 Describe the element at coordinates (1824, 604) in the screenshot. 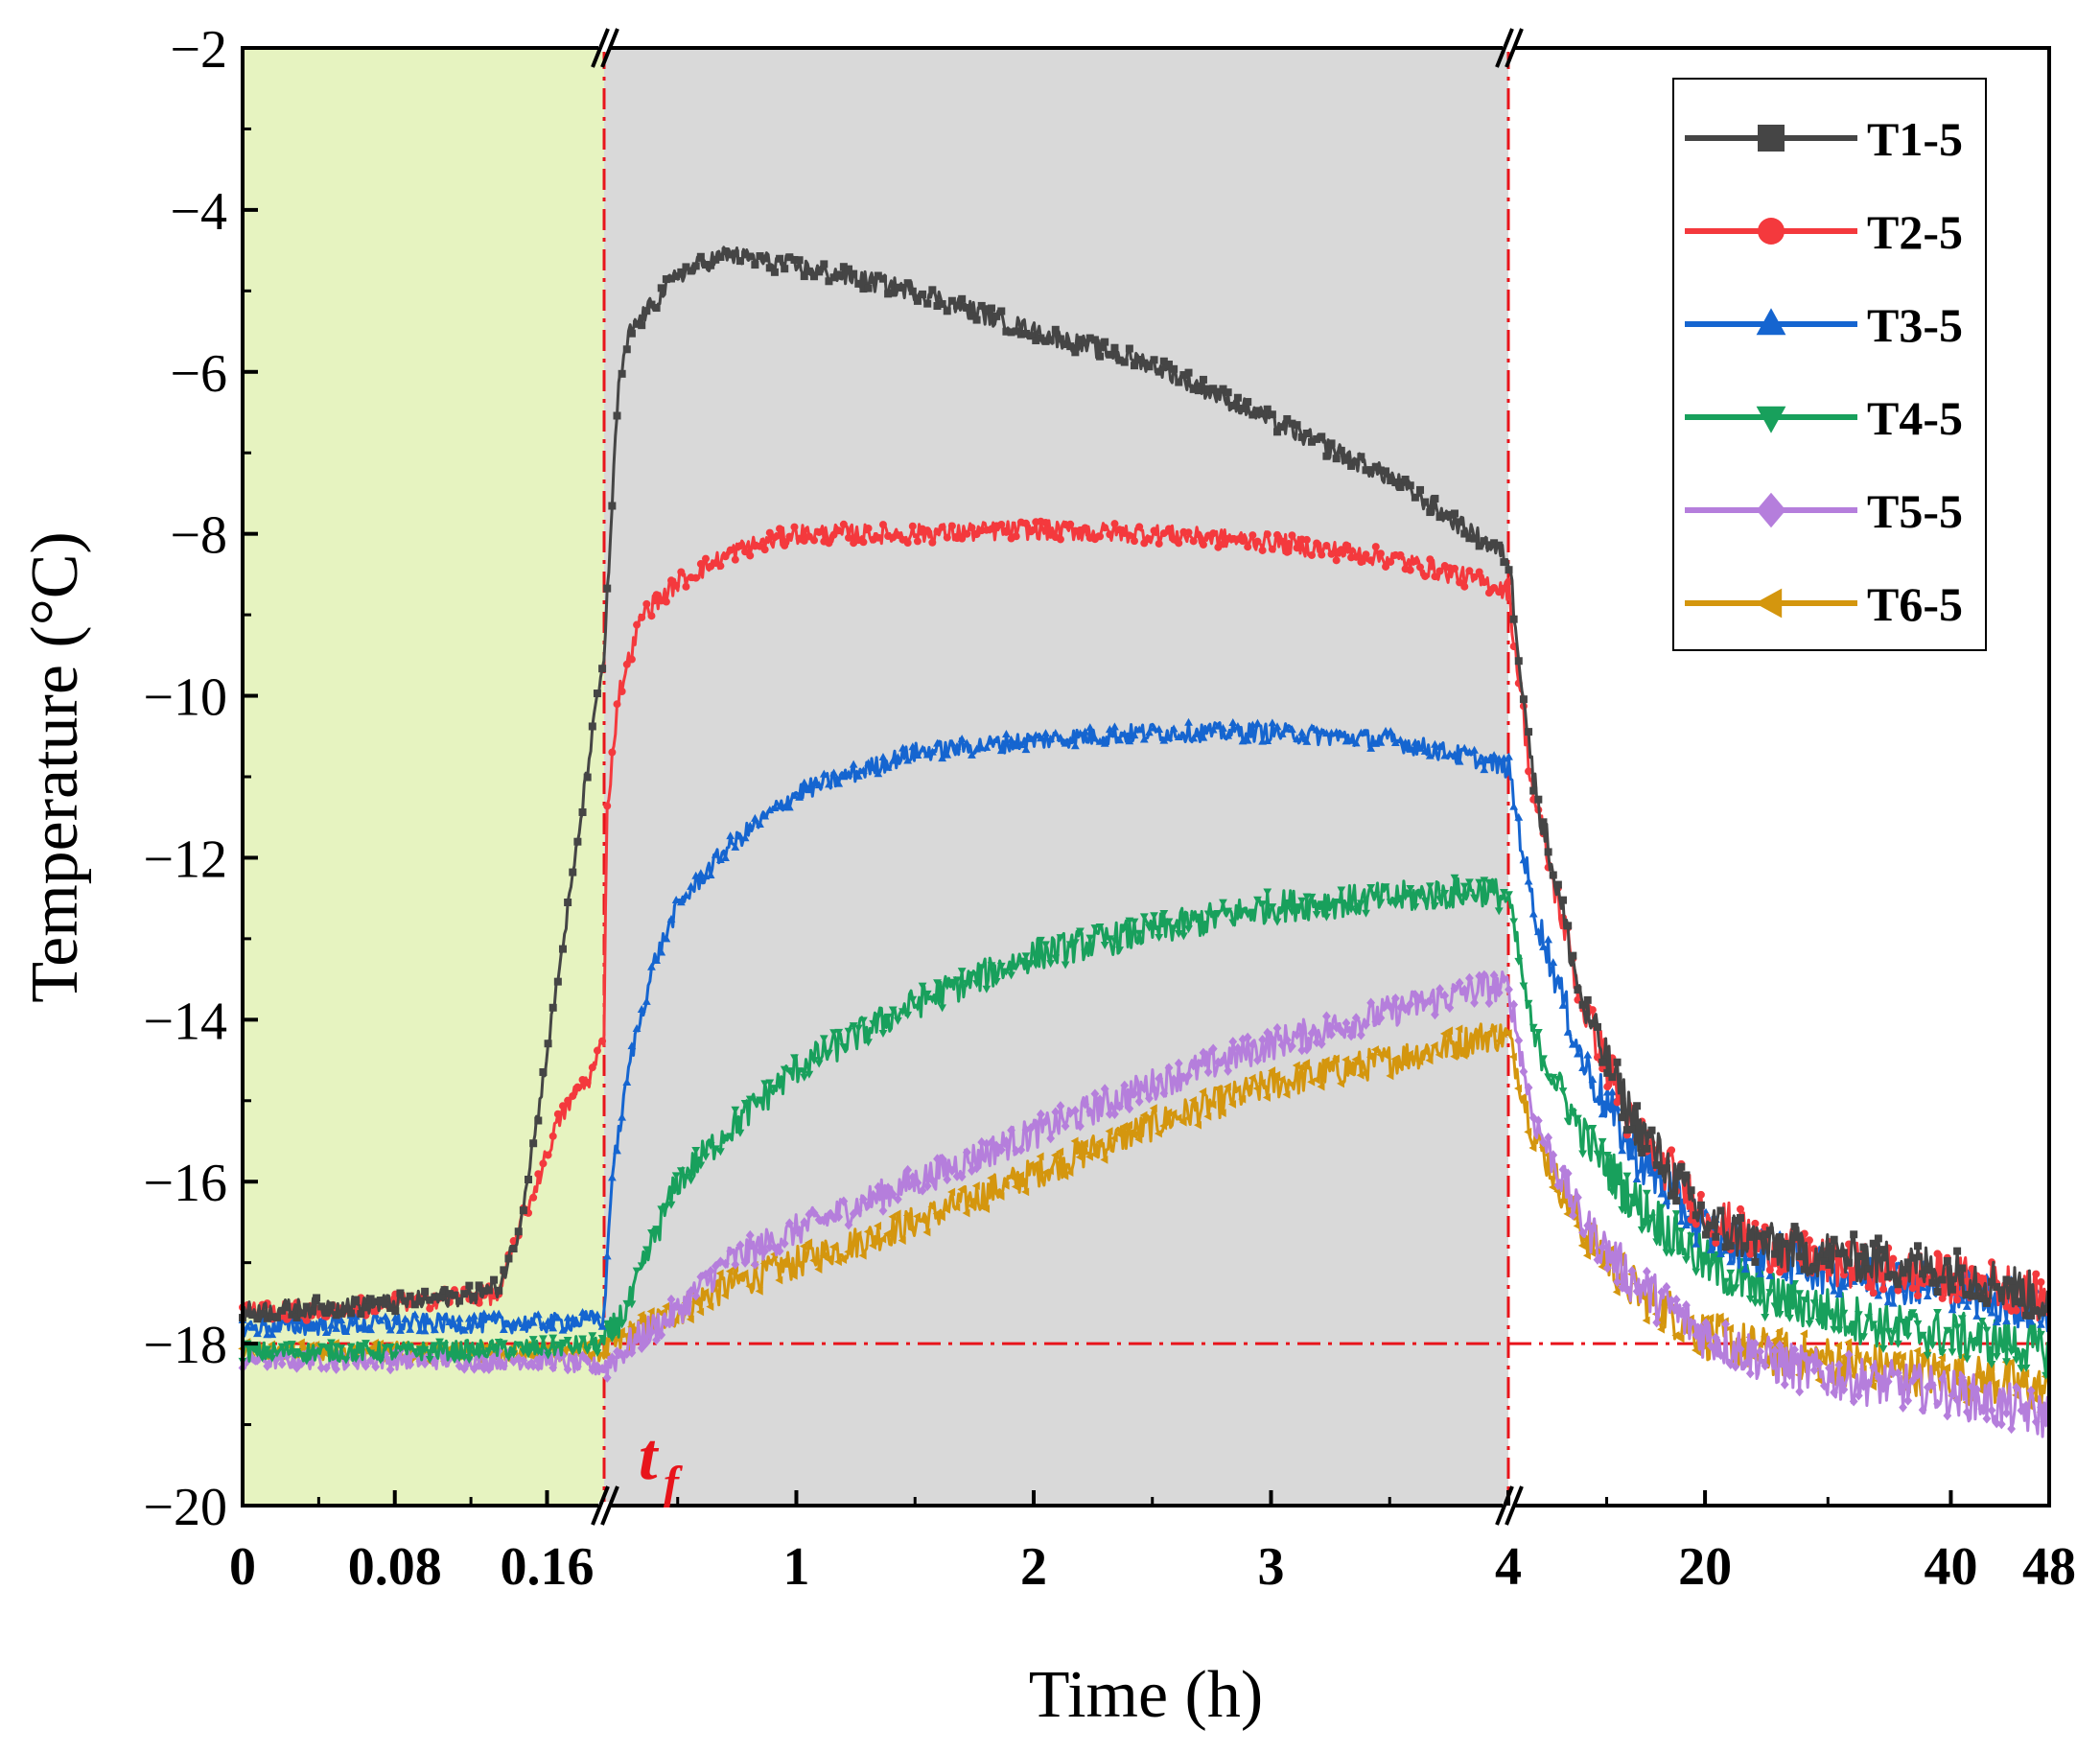

I see `legend-item-T6-5: T6-5` at that location.